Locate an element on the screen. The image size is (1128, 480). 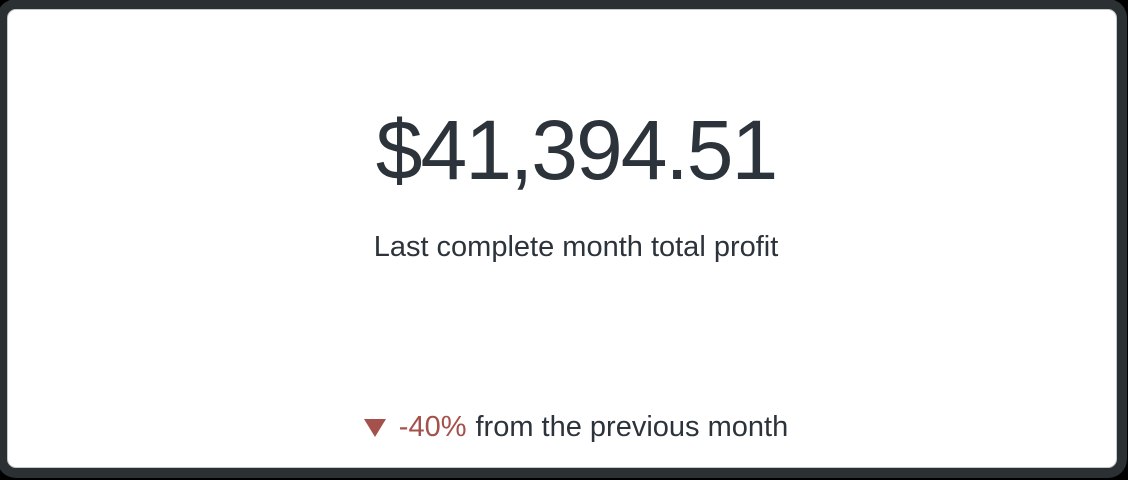
comparison-text: from the previous month is located at coordinates (632, 427).